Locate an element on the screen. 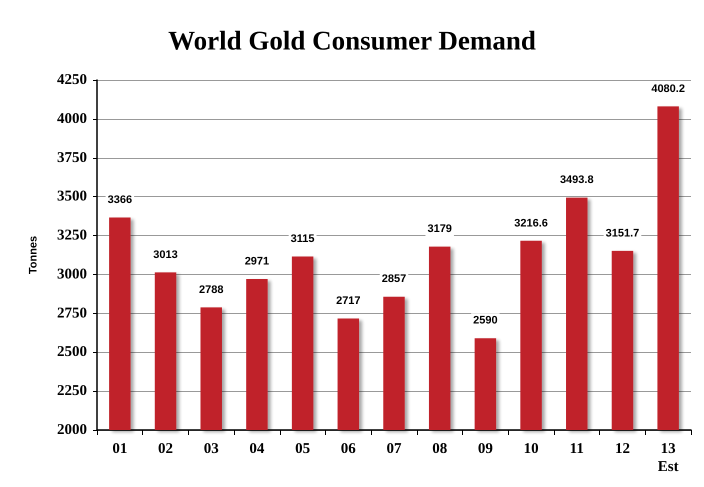  x-tick-label: 03 is located at coordinates (211, 449).